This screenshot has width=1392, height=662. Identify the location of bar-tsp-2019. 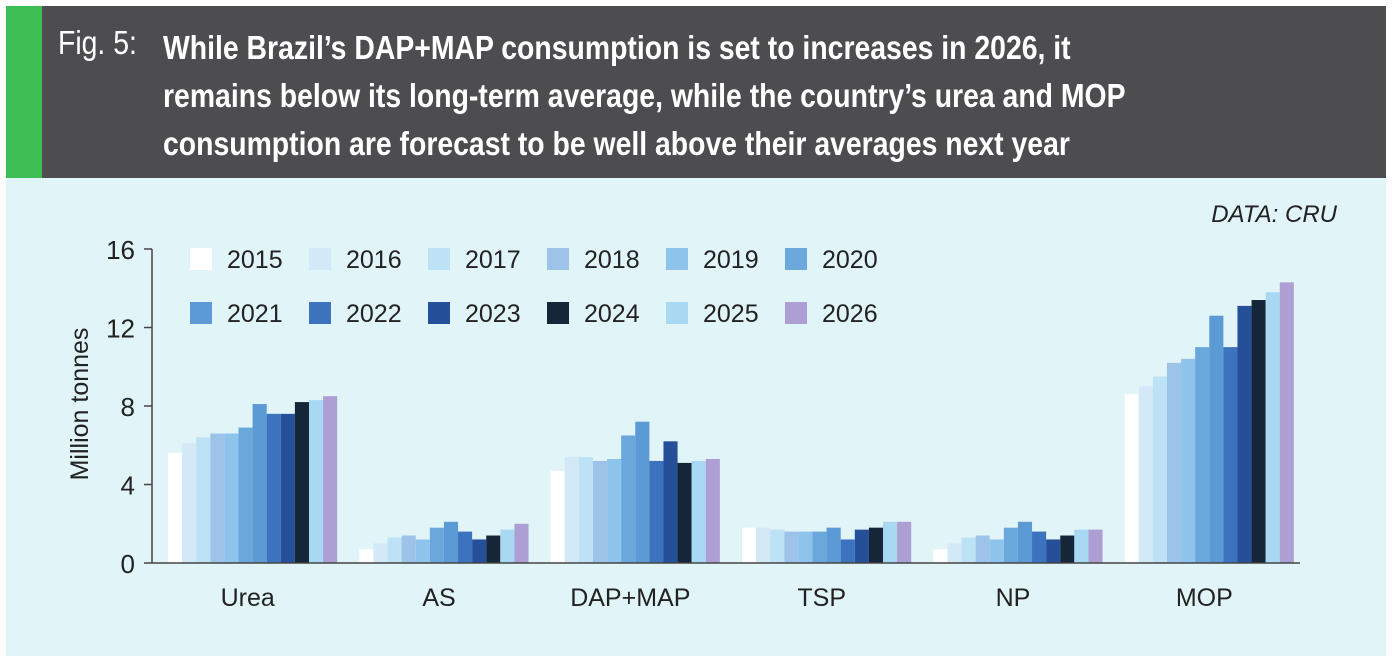
(805, 547).